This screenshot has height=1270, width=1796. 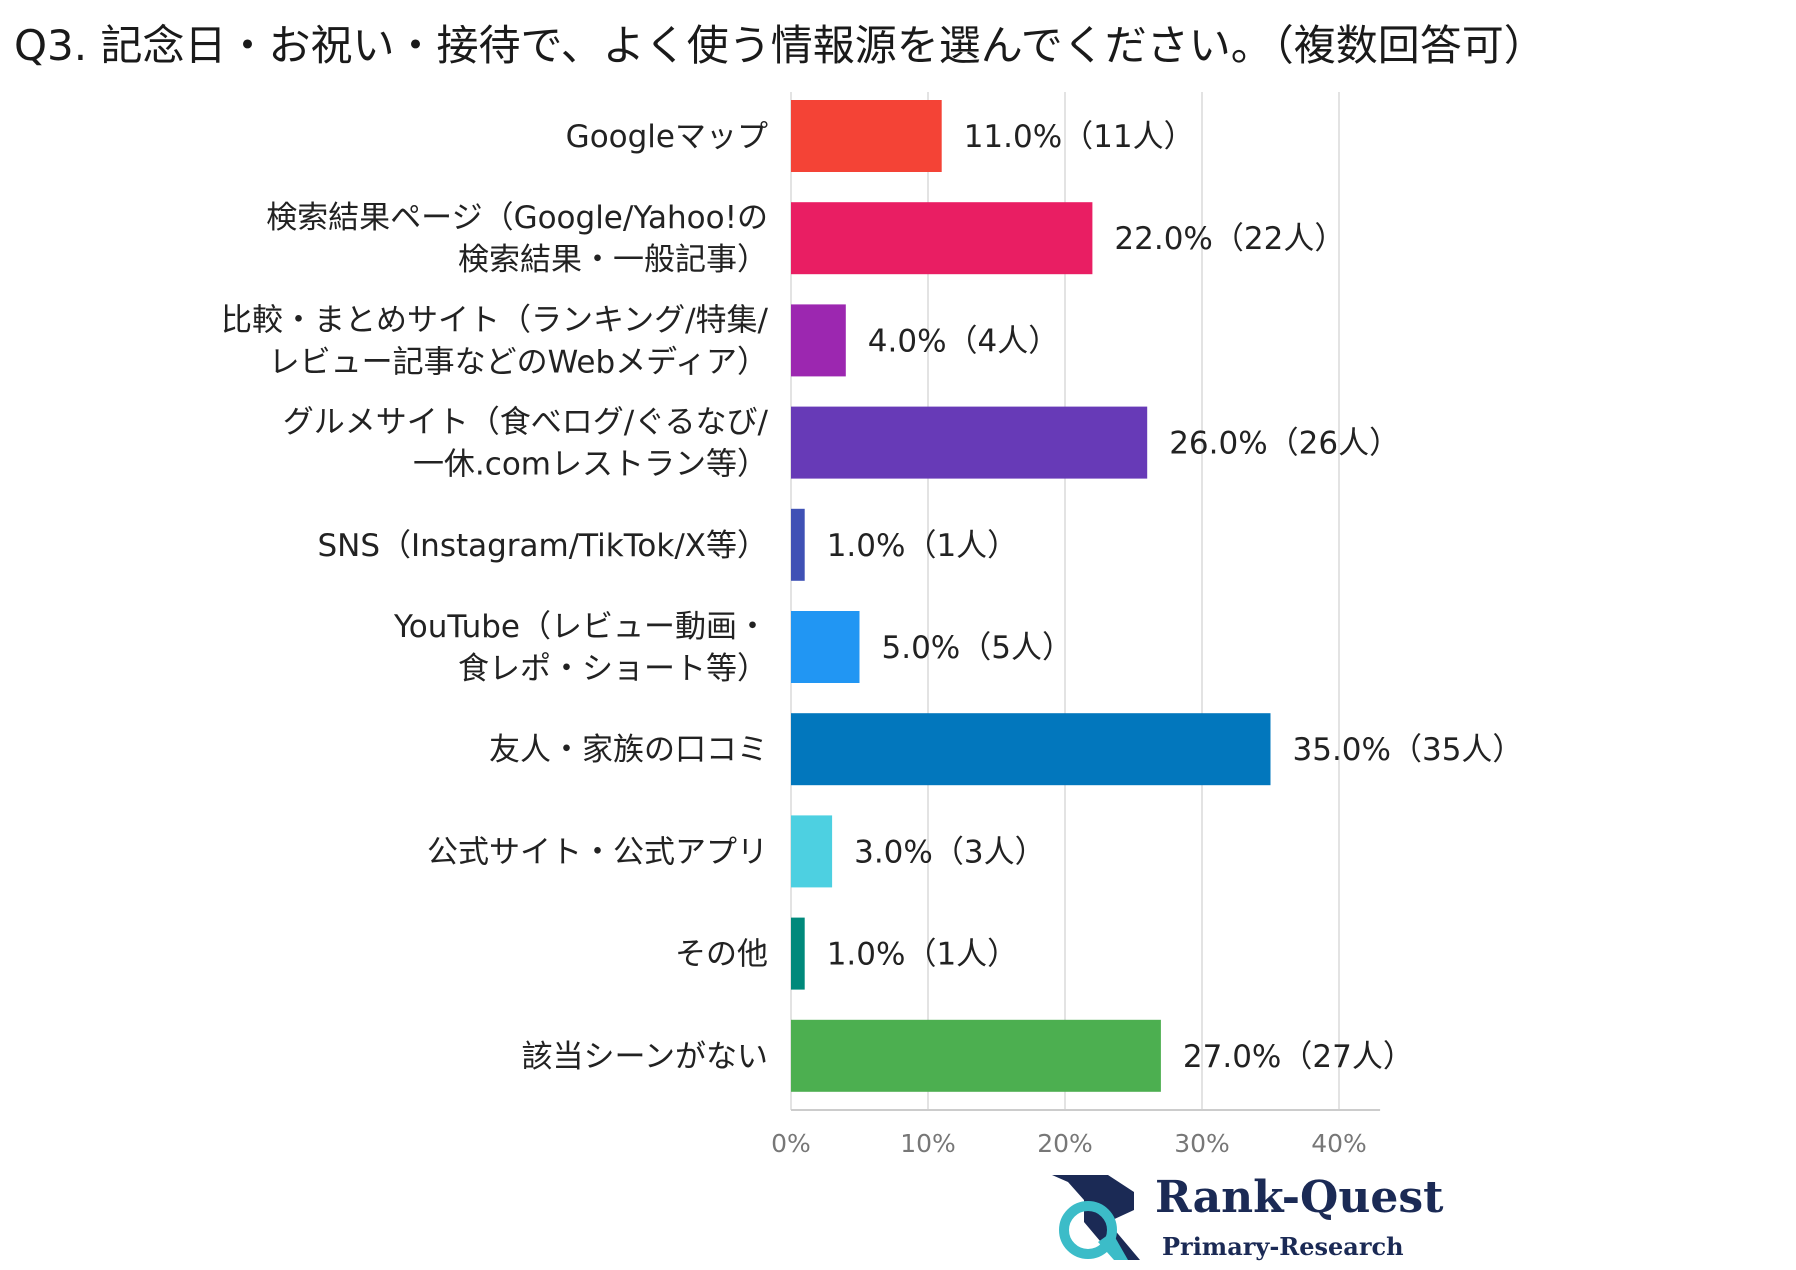 I want to click on category-label: 検索結果ページ（Google/Yahoo!の, so click(x=517, y=218).